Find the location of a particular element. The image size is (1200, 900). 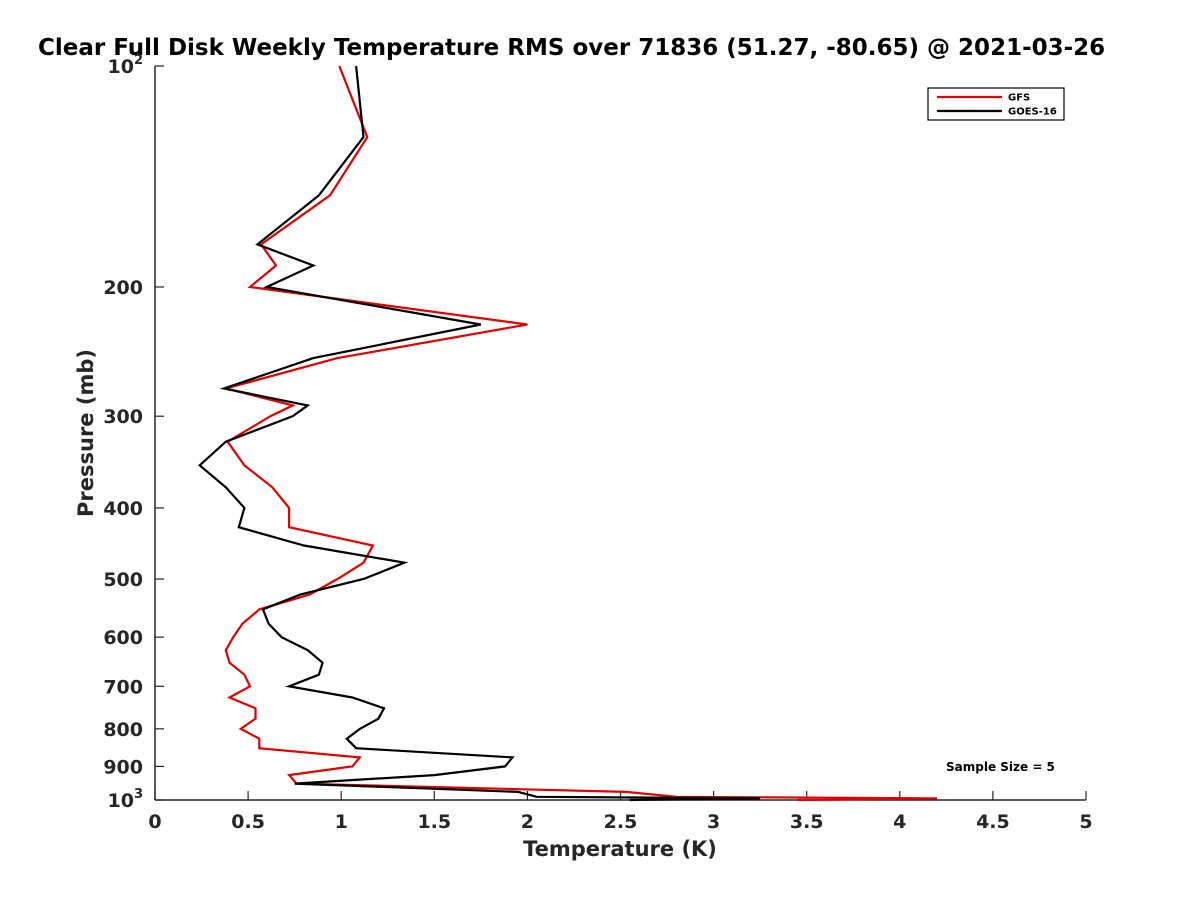

x-tick-label: 0.5 is located at coordinates (248, 822).